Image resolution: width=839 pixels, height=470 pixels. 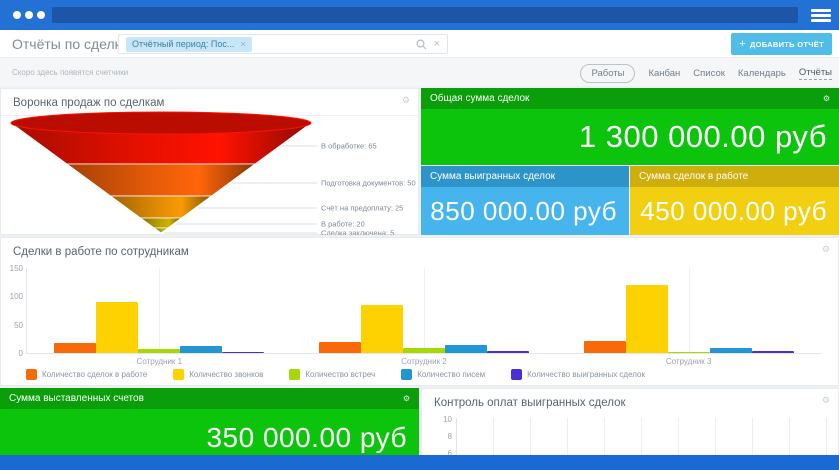 I want to click on funnel-stage-label: Сделка заключена: 5, so click(x=357, y=232).